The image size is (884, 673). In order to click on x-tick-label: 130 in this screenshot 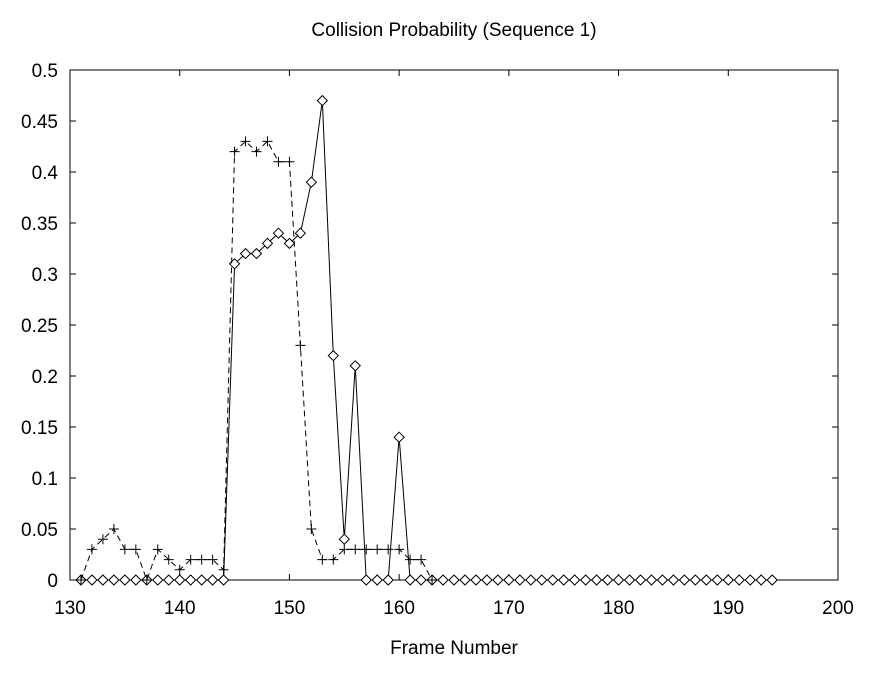, I will do `click(70, 608)`.